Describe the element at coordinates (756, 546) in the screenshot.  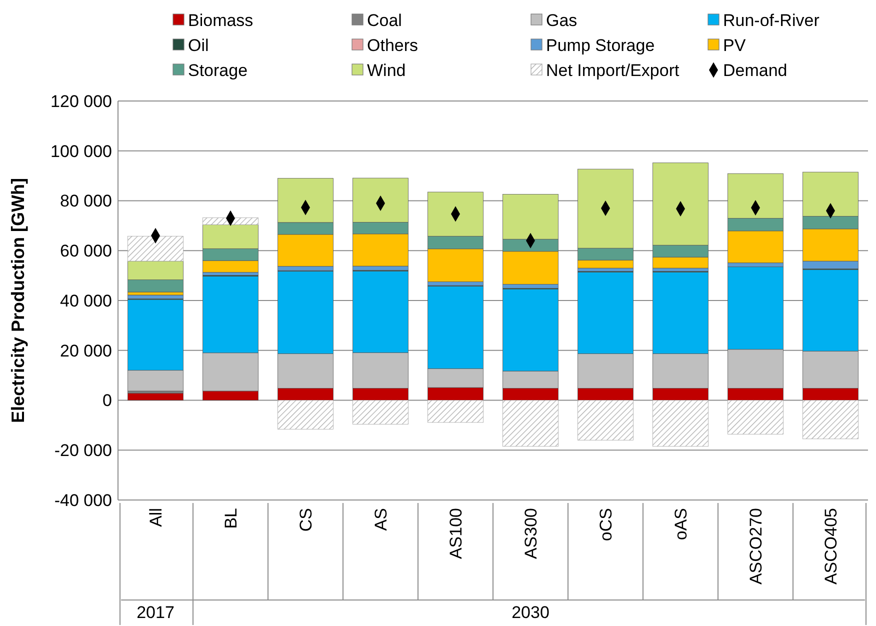
I see `x-tick-label: ASCO270` at that location.